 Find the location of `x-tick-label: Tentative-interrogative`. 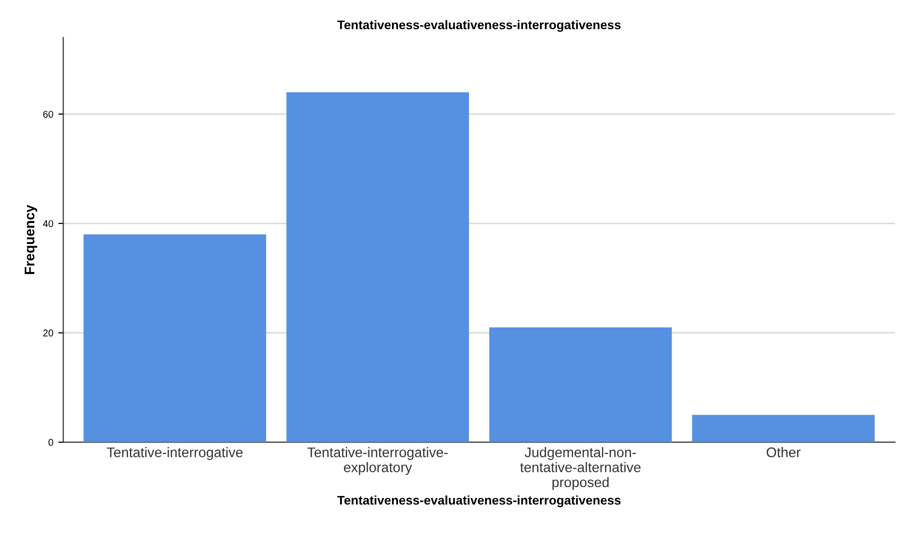

x-tick-label: Tentative-interrogative is located at coordinates (174, 453).